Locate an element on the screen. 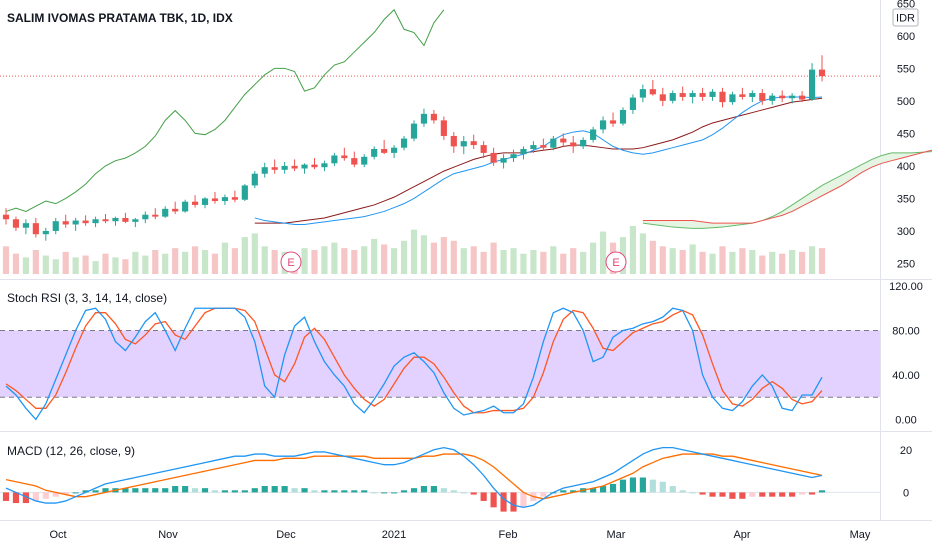  time-axis: Oct Nov Dec 2021 Feb Mar Apr May is located at coordinates (459, 535).